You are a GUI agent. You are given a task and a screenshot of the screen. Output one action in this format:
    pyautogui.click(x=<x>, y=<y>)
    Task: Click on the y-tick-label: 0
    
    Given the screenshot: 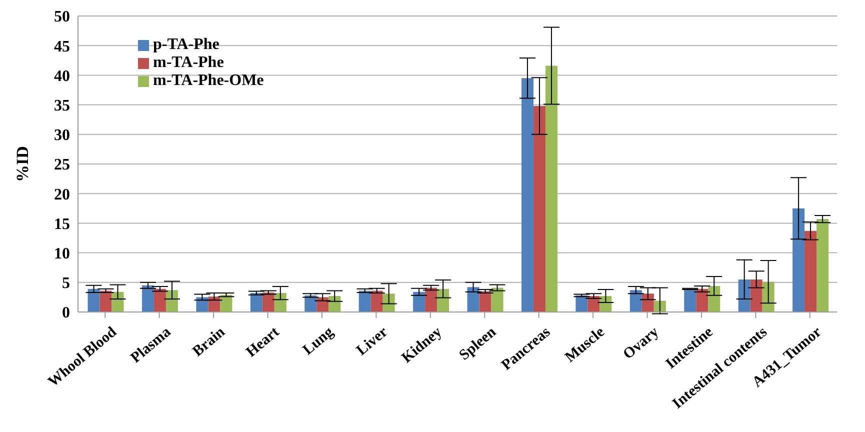 What is the action you would take?
    pyautogui.click(x=66, y=313)
    